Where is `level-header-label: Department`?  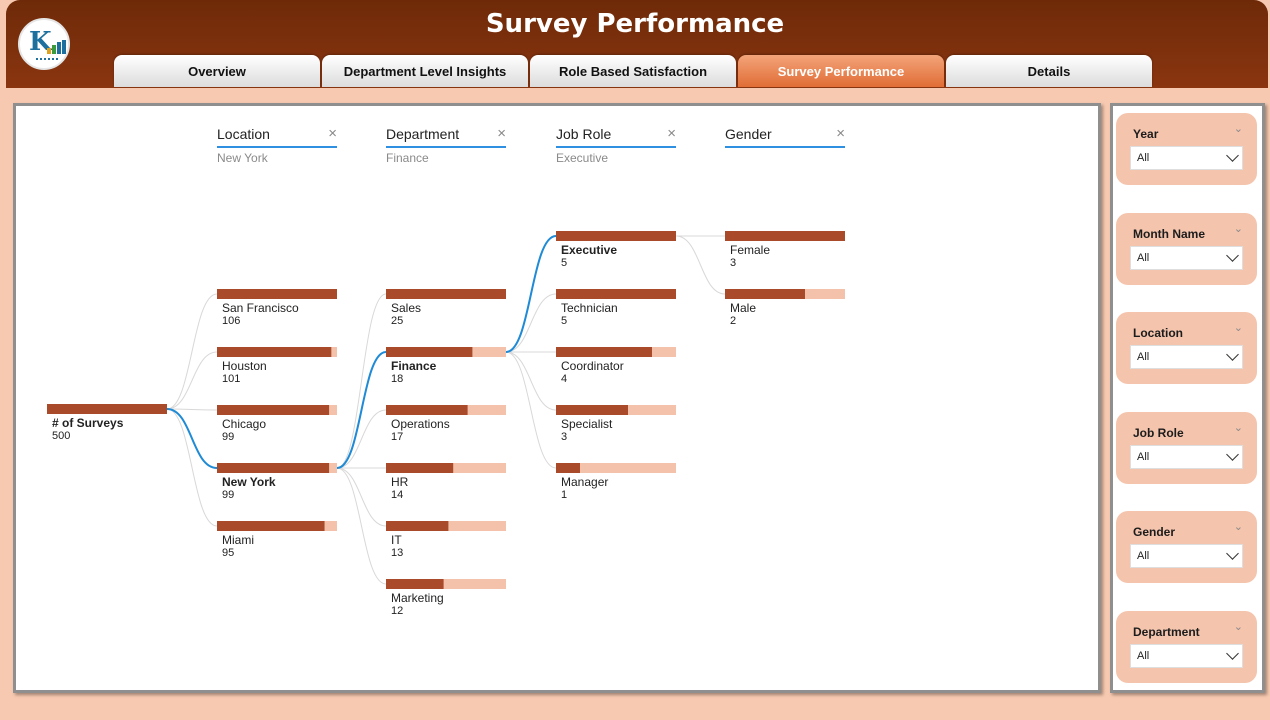 level-header-label: Department is located at coordinates (423, 134).